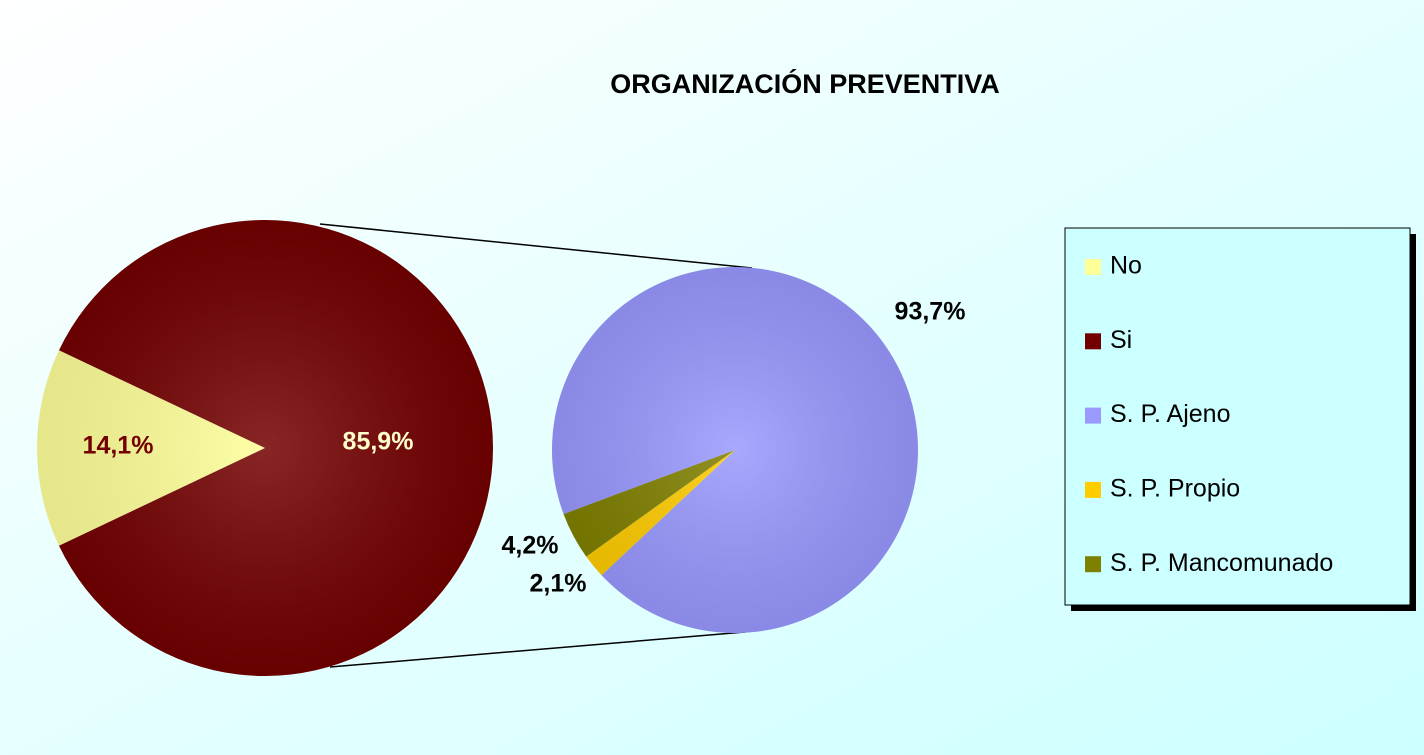 The width and height of the screenshot is (1424, 755). I want to click on data-label: 4,2%, so click(530, 546).